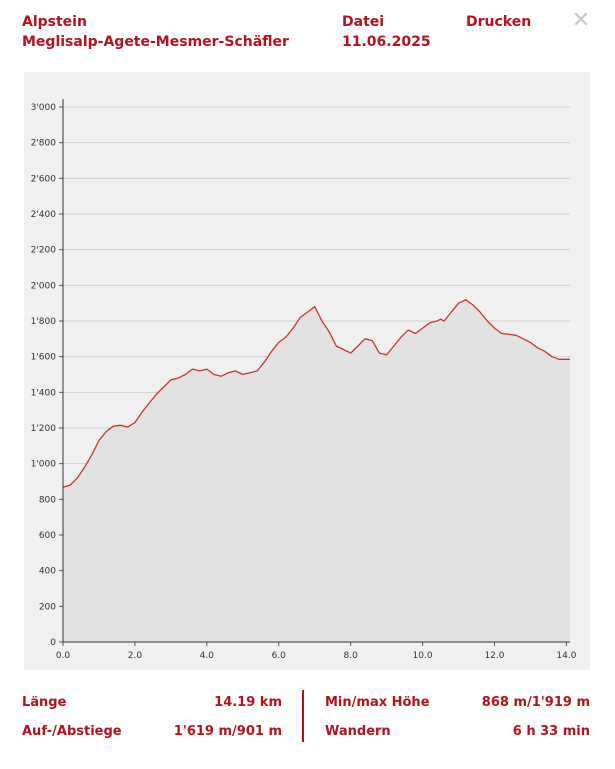  I want to click on activity-value: 6 h 33 min, so click(551, 731).